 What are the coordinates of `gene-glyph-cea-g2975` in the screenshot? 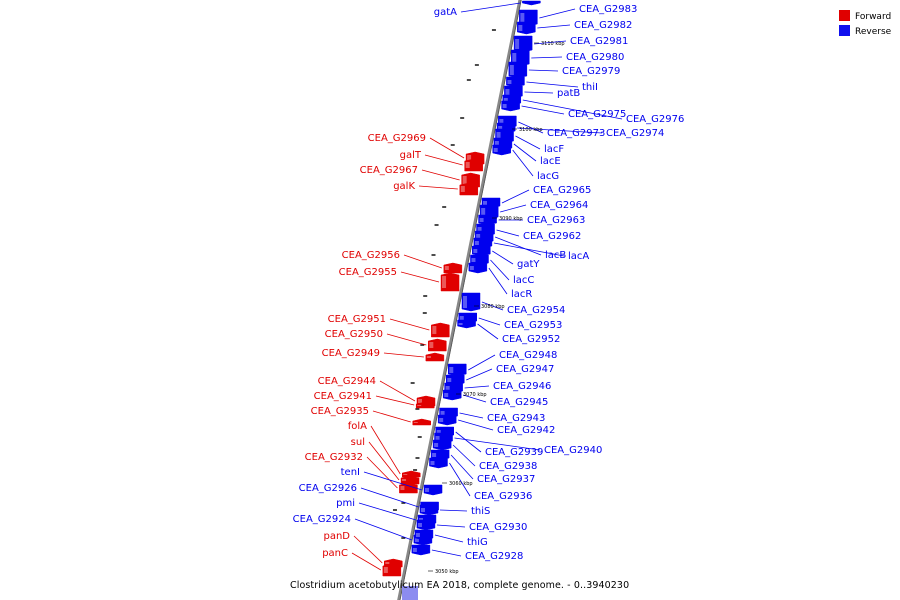 It's located at (510, 106).